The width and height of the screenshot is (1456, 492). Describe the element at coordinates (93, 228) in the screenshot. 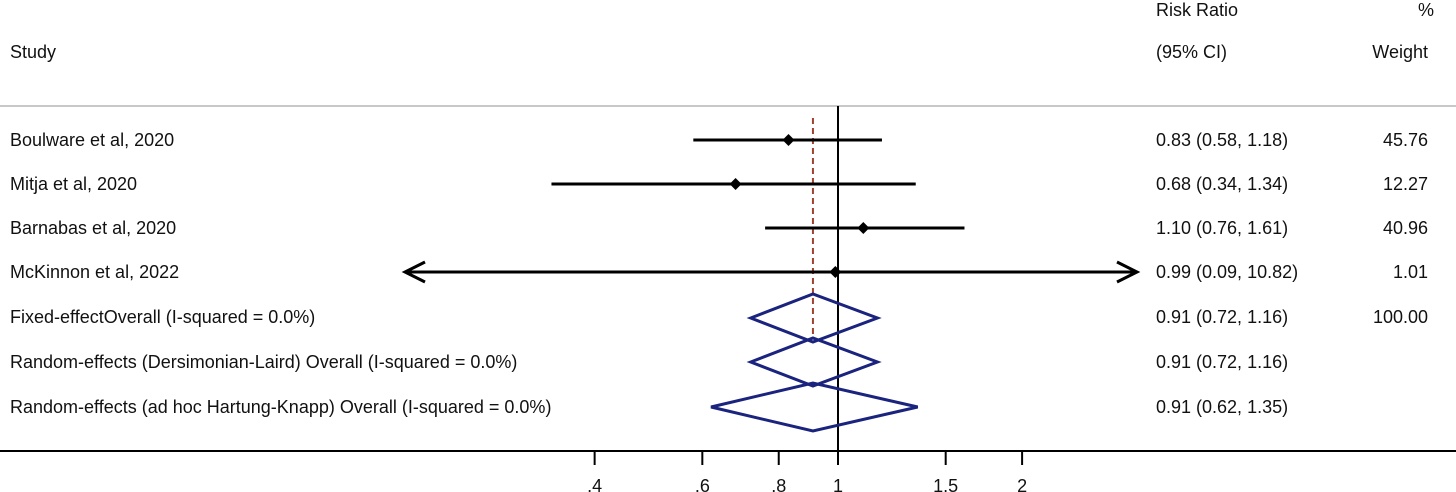

I see `study-label: Barnabas et al, 2020` at that location.